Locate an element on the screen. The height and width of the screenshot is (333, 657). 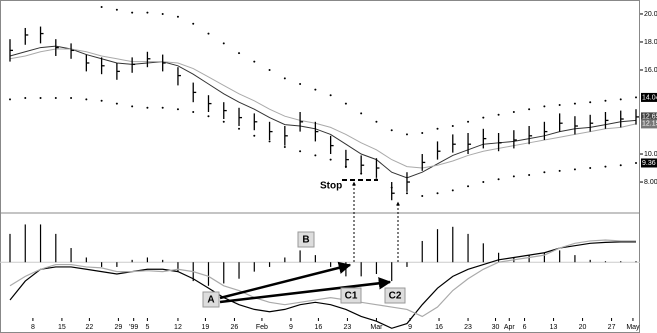
x-tick-label: '99 is located at coordinates (133, 327).